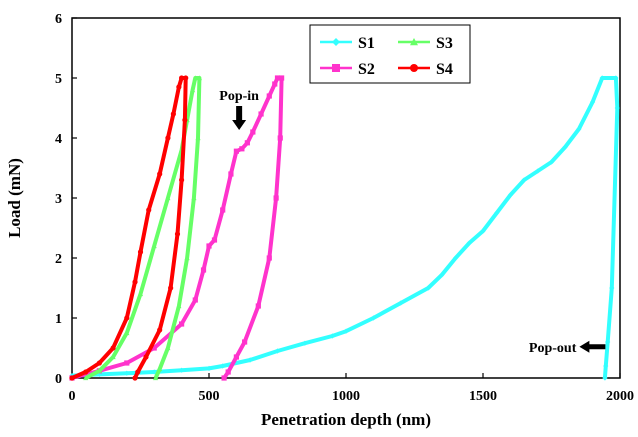 The image size is (638, 437). I want to click on legend-item-s2: S2, so click(347, 69).